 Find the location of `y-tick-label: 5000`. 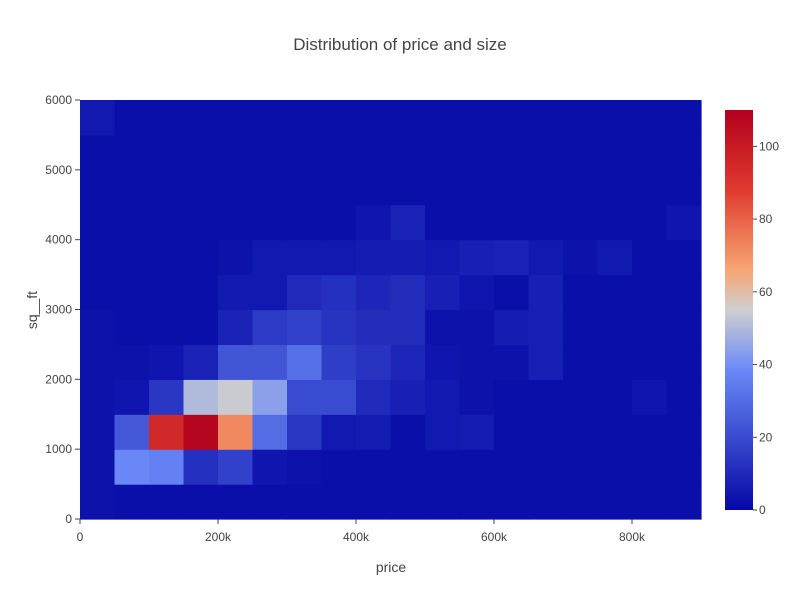

y-tick-label: 5000 is located at coordinates (58, 170).